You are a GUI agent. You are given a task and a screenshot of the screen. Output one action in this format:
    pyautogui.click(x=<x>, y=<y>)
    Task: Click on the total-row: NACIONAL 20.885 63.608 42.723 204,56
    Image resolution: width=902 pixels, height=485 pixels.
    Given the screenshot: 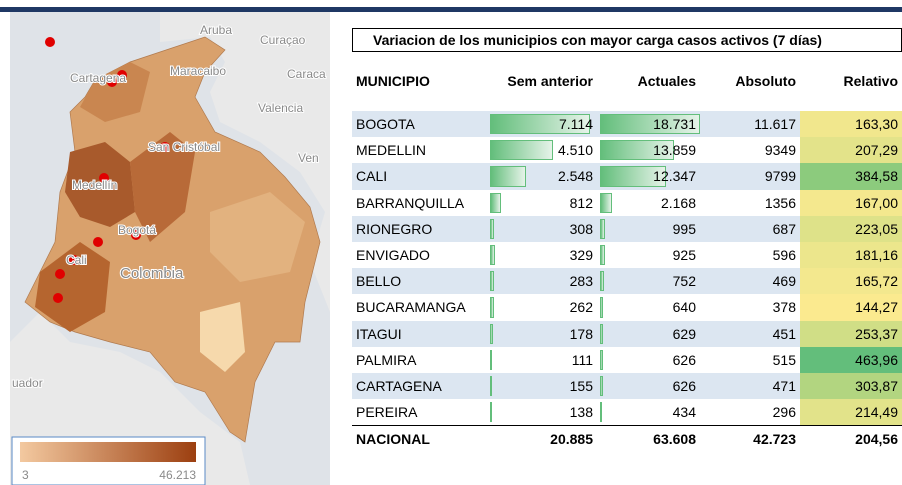 What is the action you would take?
    pyautogui.click(x=627, y=436)
    